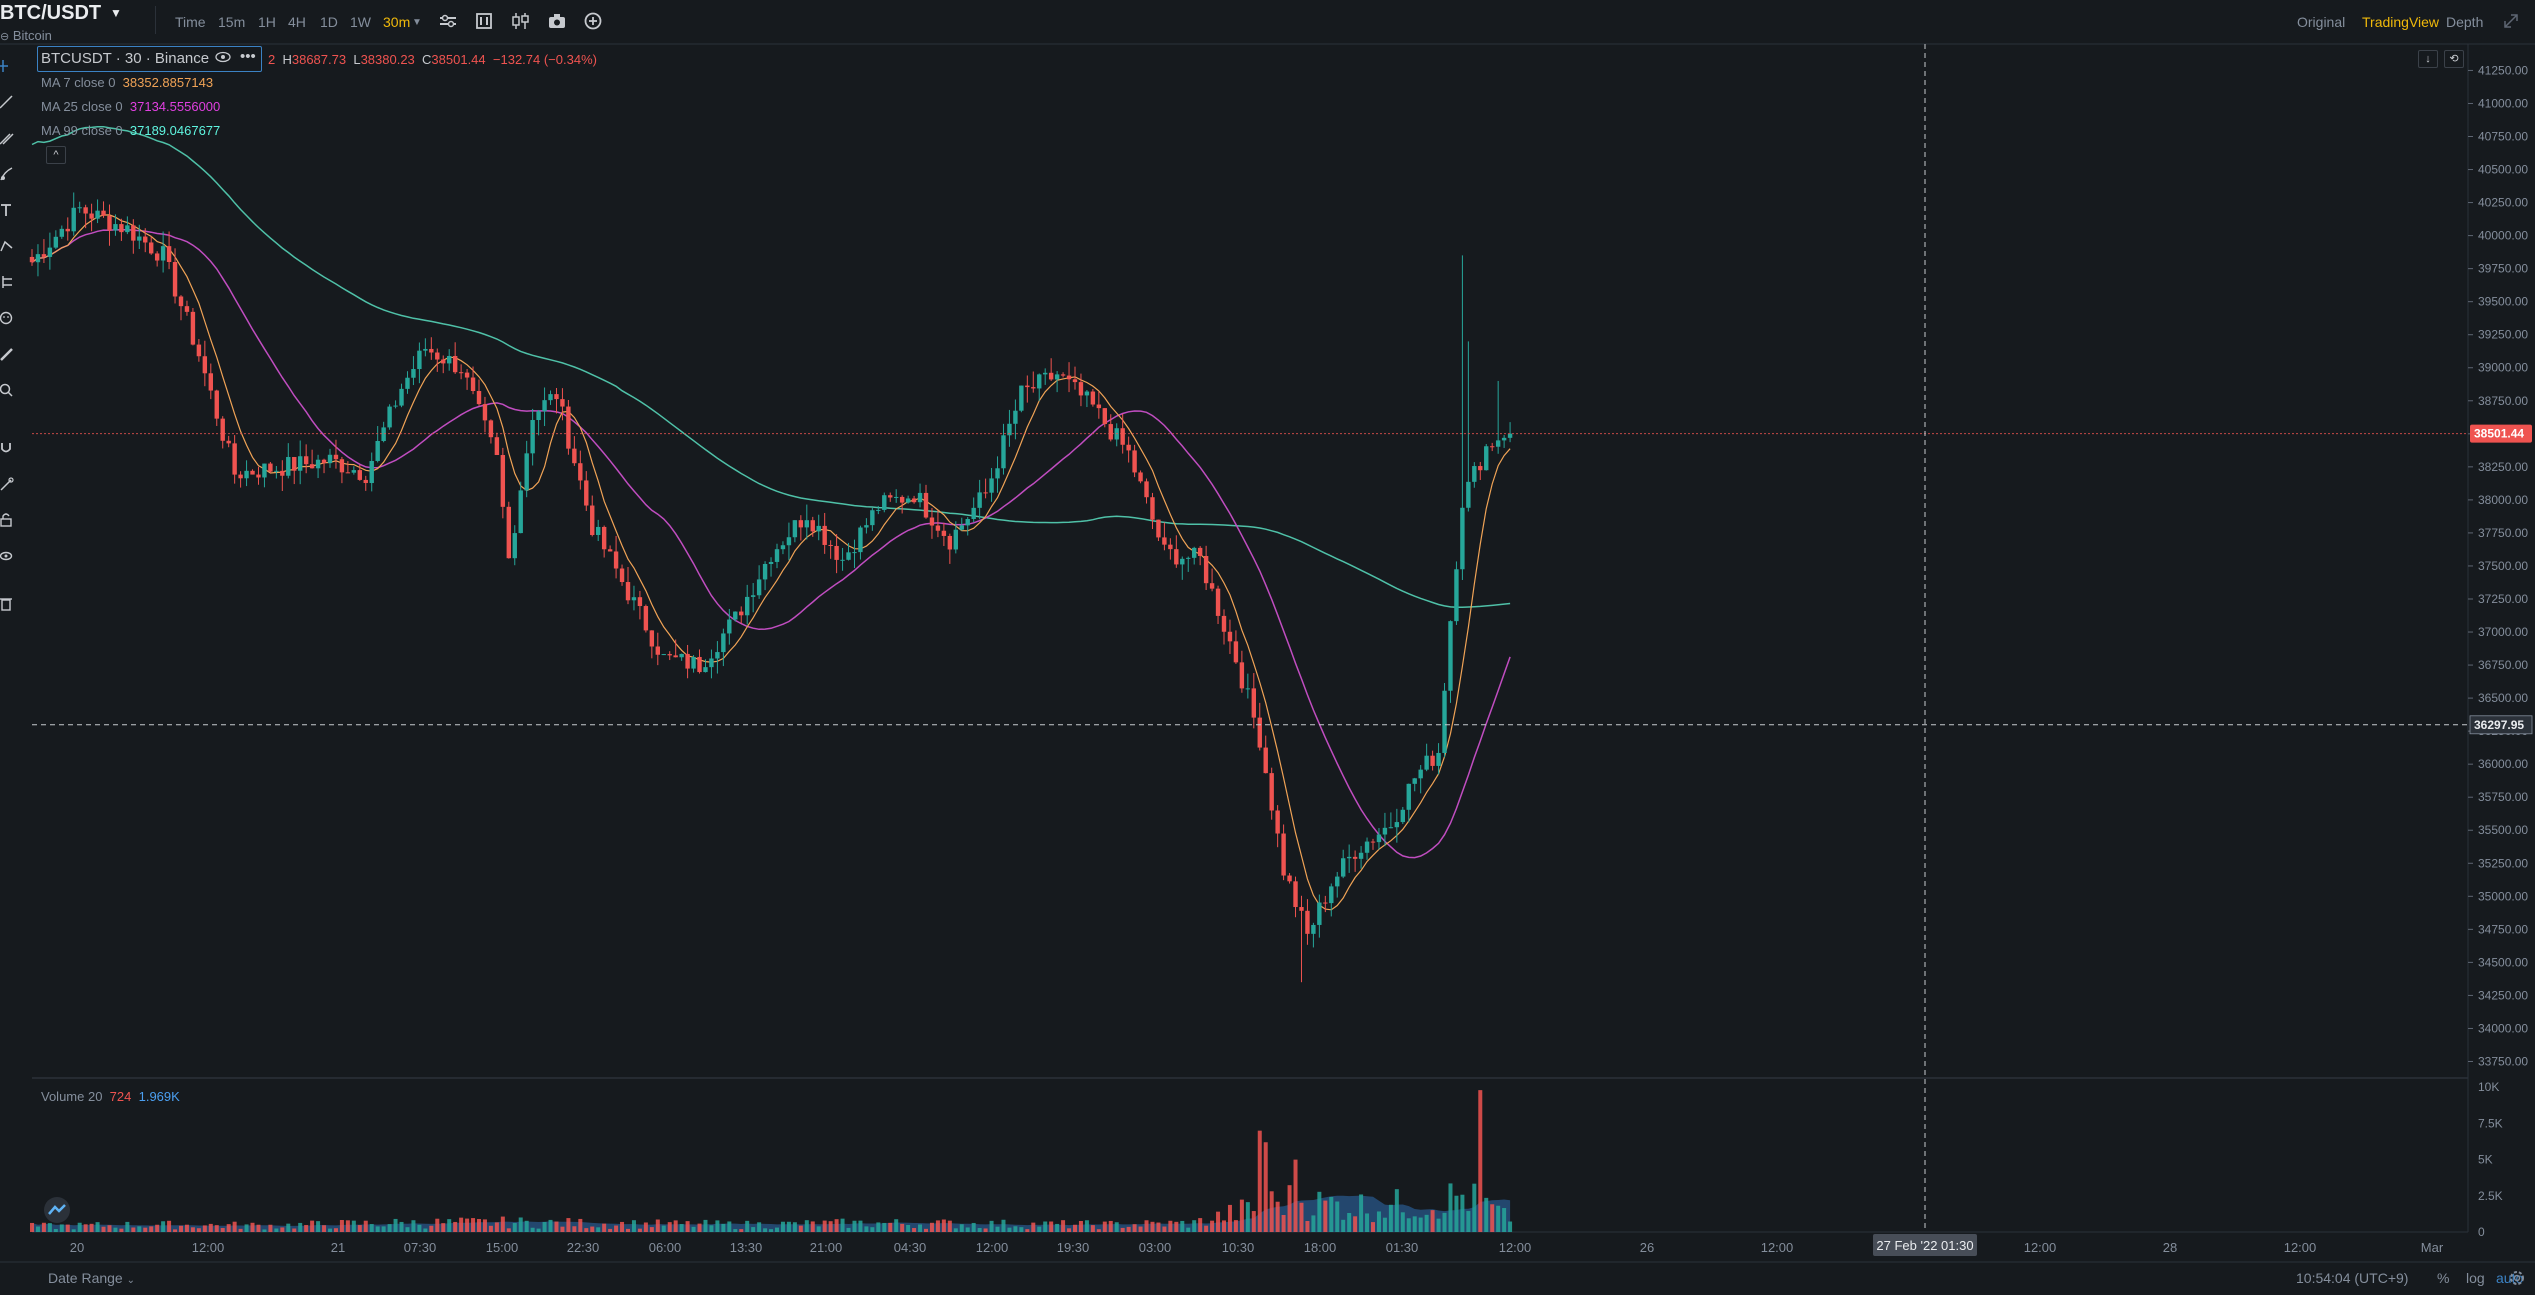  I want to click on scroll-to-latest-button: ↓, so click(2428, 59).